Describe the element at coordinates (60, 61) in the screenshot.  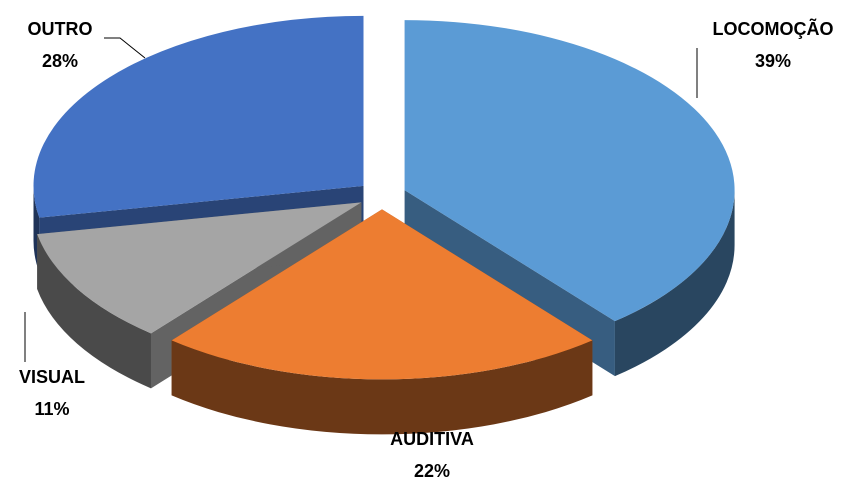
I see `value-label: 28%` at that location.